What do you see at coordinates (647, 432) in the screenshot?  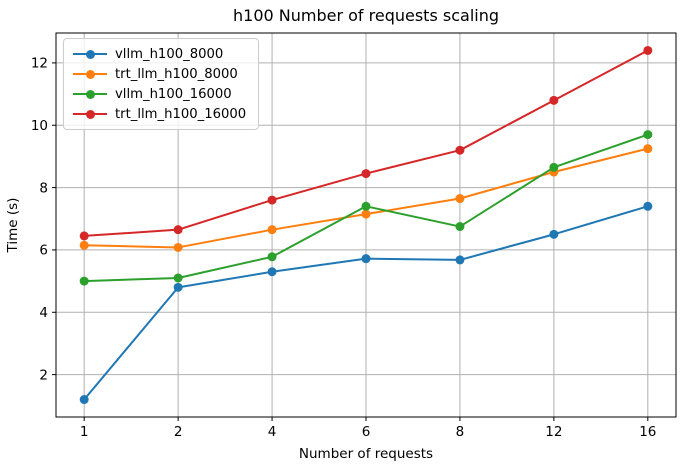 I see `x-tick-label: 16` at bounding box center [647, 432].